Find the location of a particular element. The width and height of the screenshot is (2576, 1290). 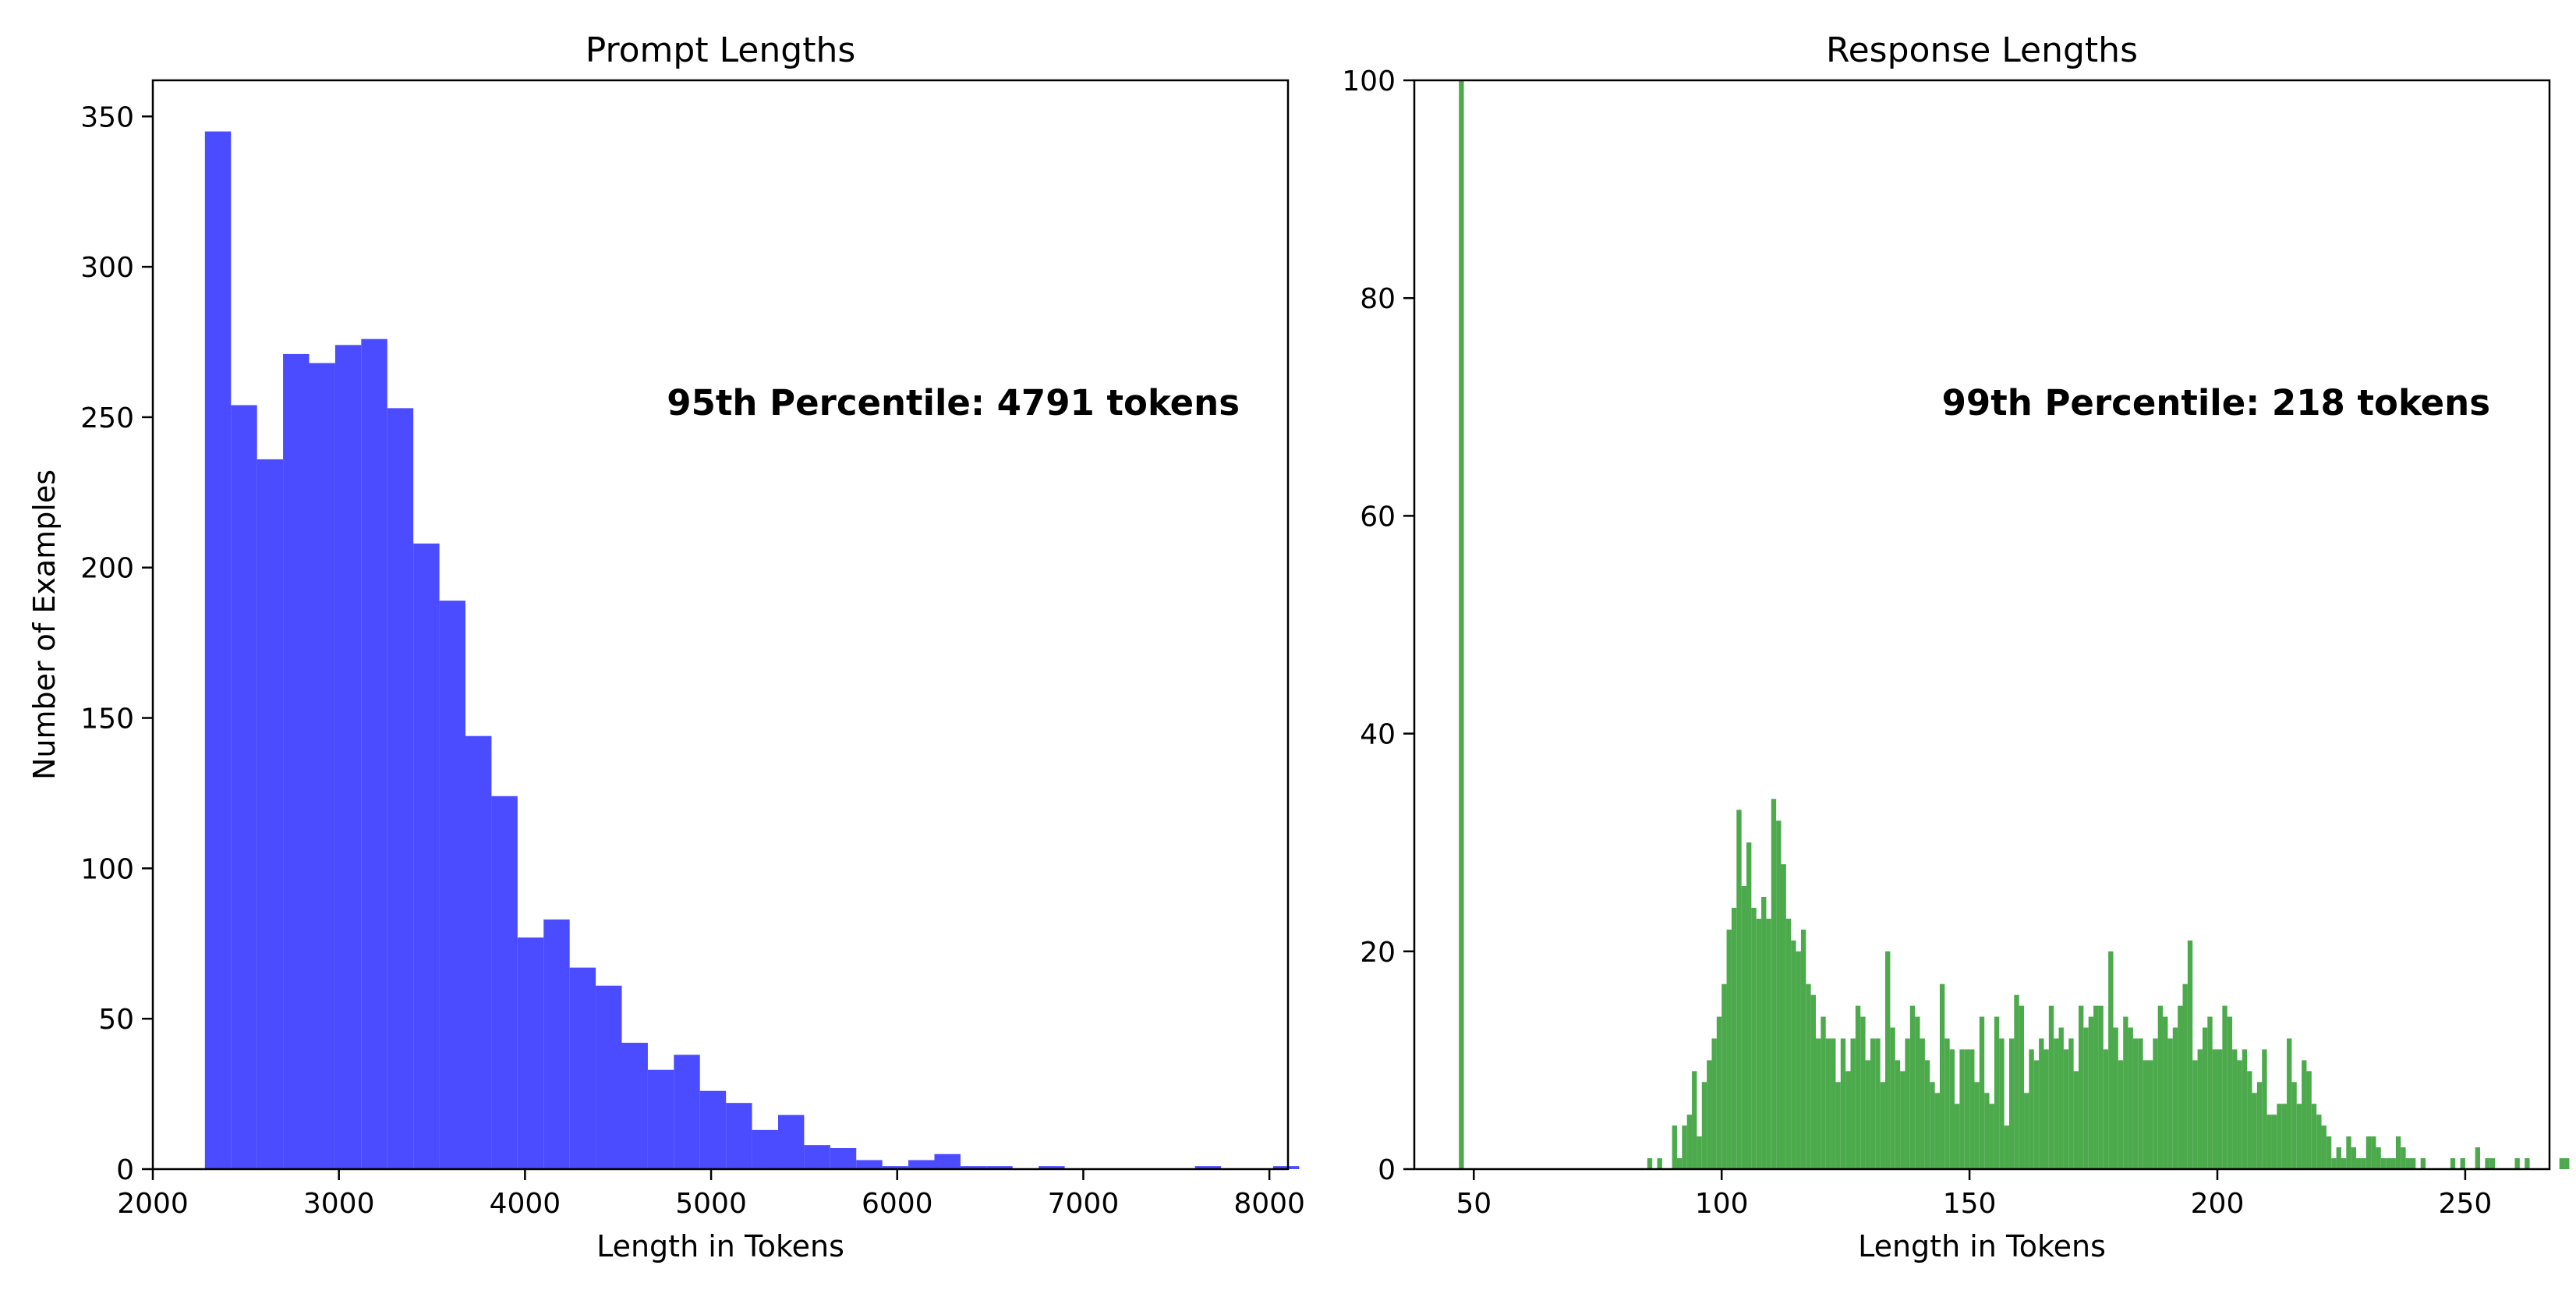

y-tick-label: 200 is located at coordinates (107, 569).